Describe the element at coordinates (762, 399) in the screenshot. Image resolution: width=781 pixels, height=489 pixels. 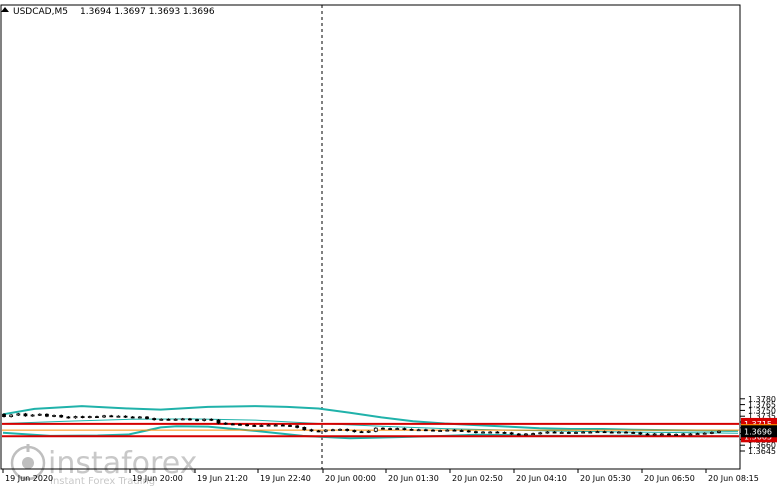
I see `y-tick-label: 1.3780` at that location.